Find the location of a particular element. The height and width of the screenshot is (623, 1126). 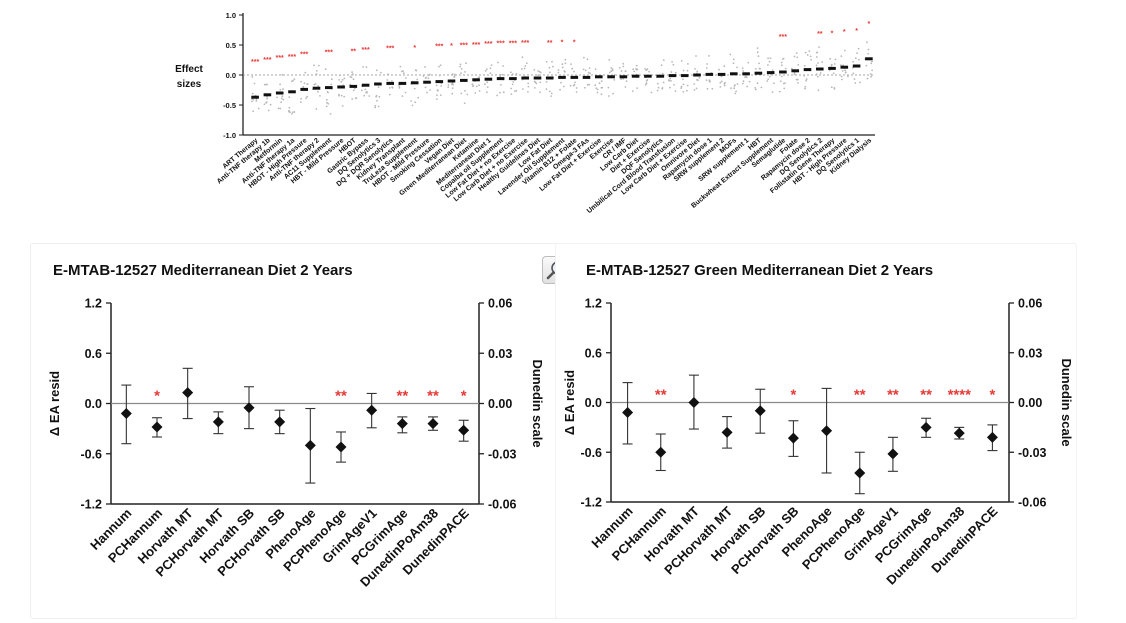

y-tick-label: -0.6 is located at coordinates (591, 453).